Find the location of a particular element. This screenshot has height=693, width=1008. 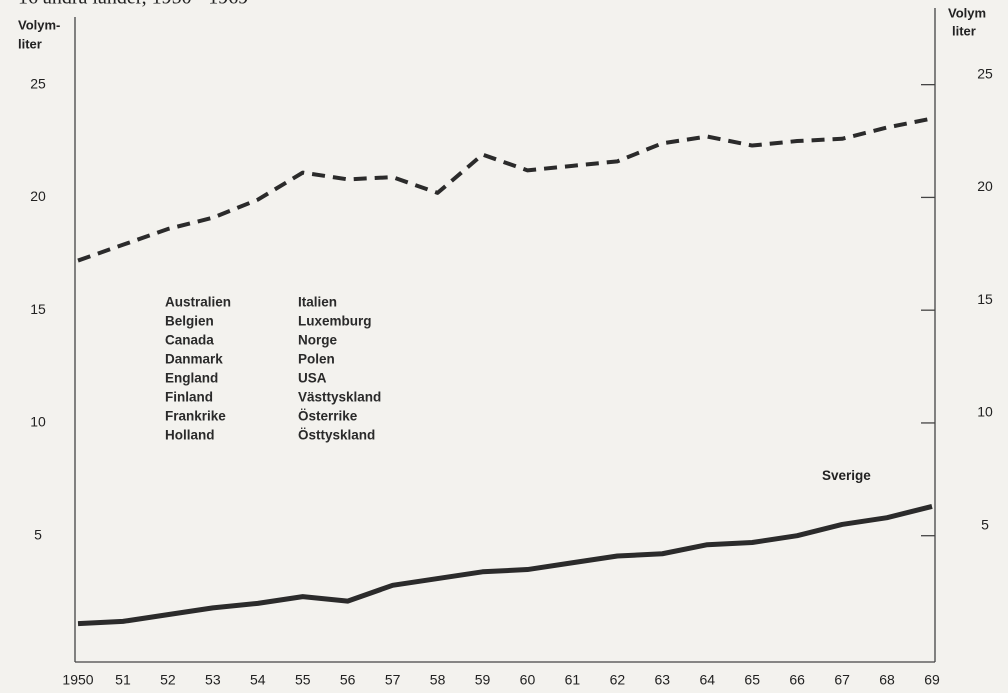

x-tick-label: 60 is located at coordinates (528, 680).